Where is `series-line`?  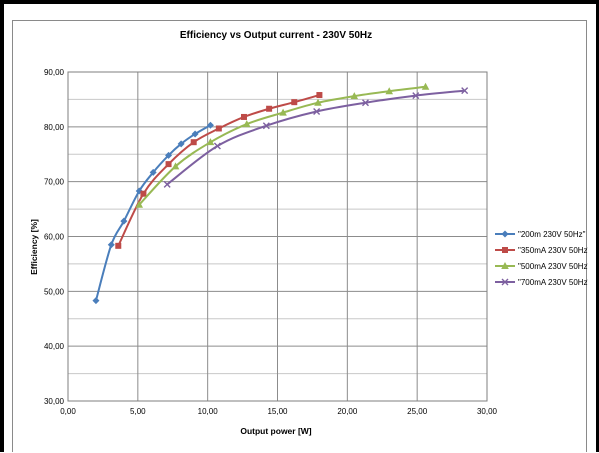
series-line is located at coordinates (152, 212).